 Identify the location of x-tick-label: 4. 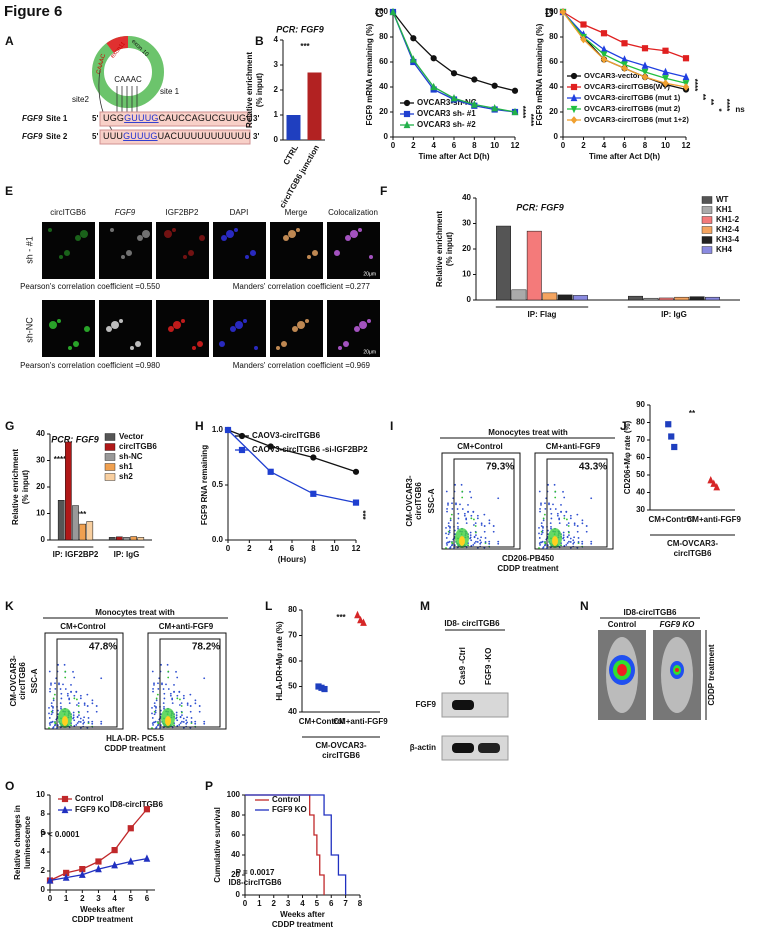
(114, 898).